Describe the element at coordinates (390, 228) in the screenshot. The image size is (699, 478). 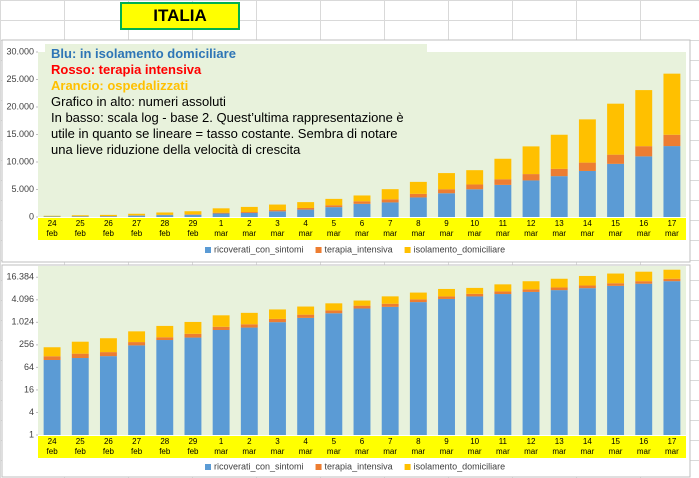
I see `x-tick-label: 7 mar` at that location.